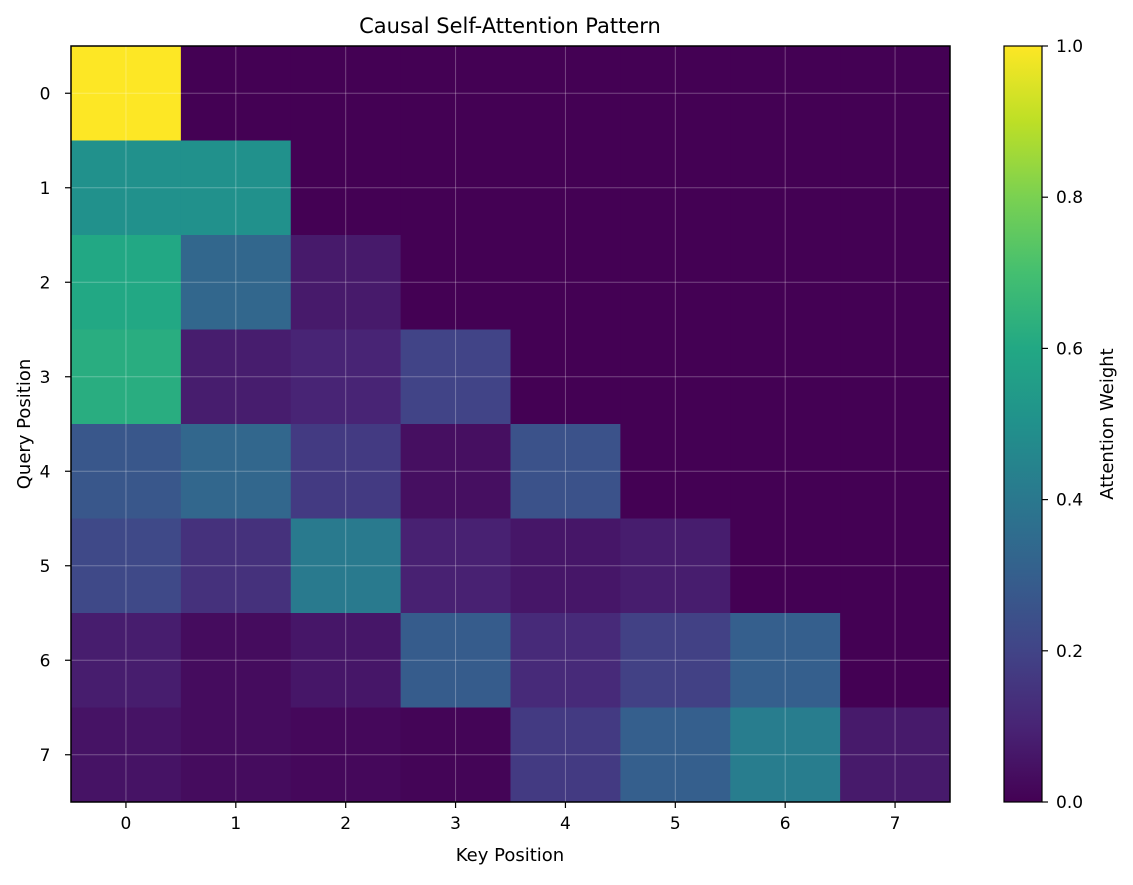  What do you see at coordinates (895, 824) in the screenshot?
I see `x-tick-label-7: 7` at bounding box center [895, 824].